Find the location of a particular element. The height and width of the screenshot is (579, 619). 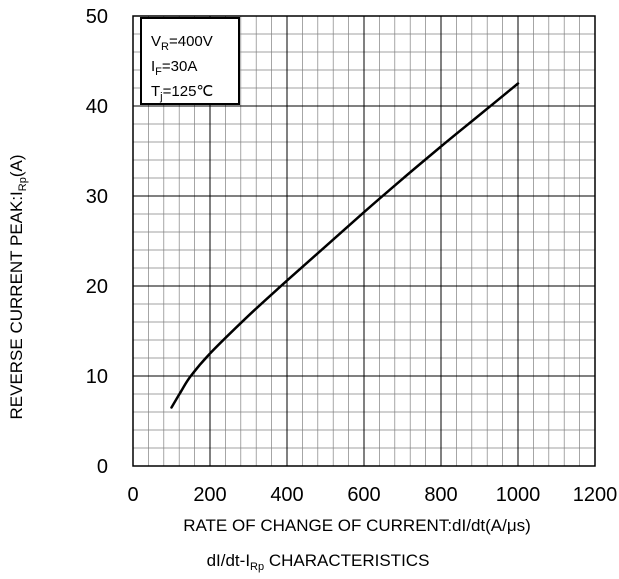

y-axis-label: REVERSE CURRENT PEAK:IRp(A) is located at coordinates (18, 286).